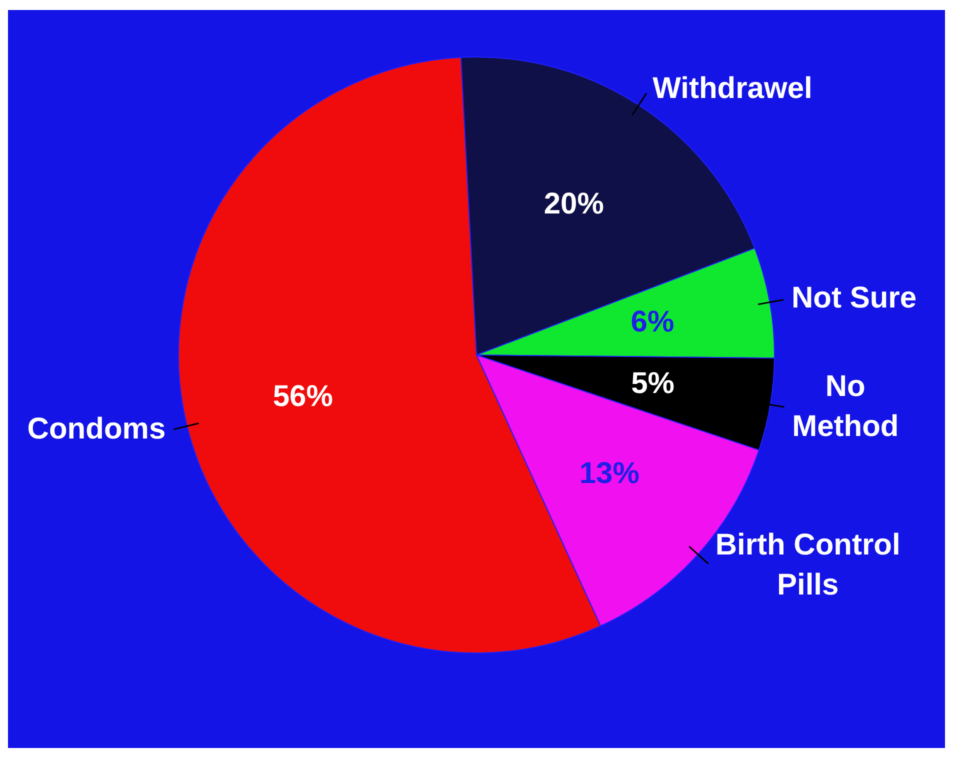  What do you see at coordinates (854, 297) in the screenshot?
I see `slice-label: Not Sure` at bounding box center [854, 297].